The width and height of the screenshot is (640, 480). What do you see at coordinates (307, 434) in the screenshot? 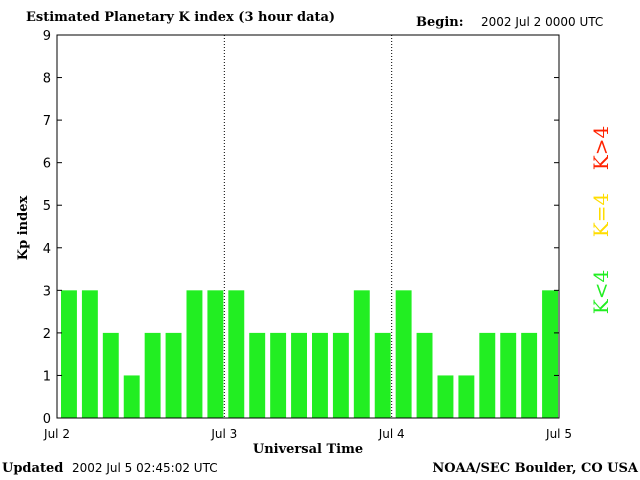
I see `x-axis: Jul 2 Jul 3 Jul 4 Jul 5` at bounding box center [307, 434].